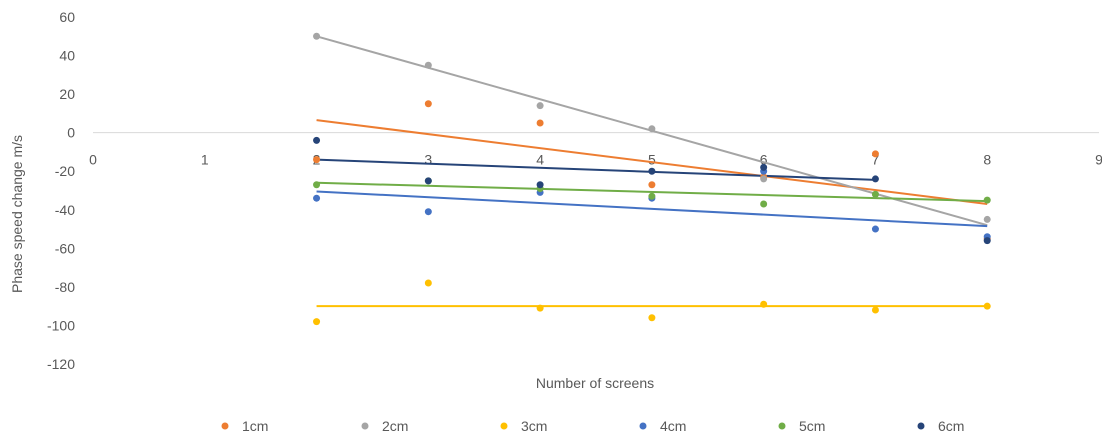 The height and width of the screenshot is (441, 1102). What do you see at coordinates (71, 133) in the screenshot?
I see `y-tick-label: 0` at bounding box center [71, 133].